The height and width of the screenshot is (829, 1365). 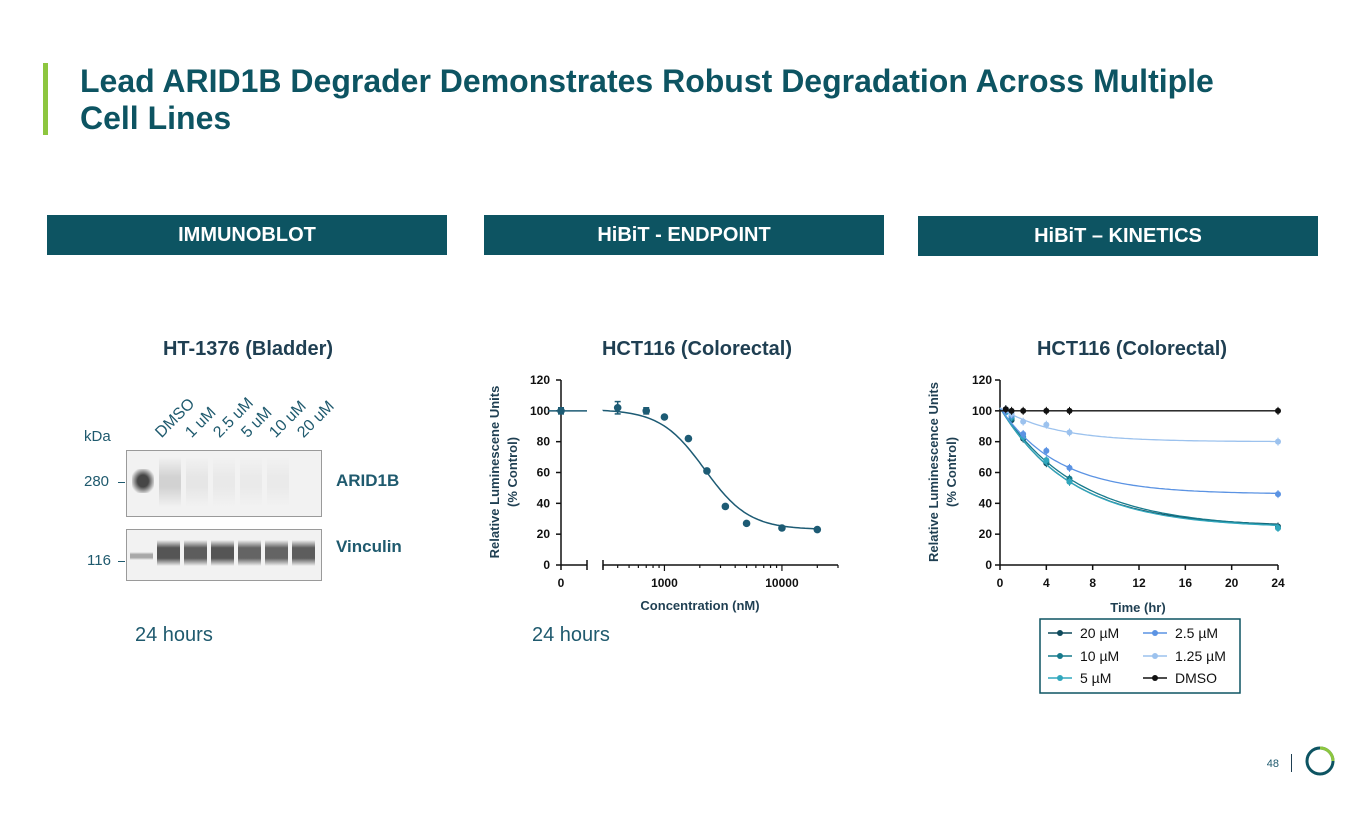 I want to click on legend-item: 20 µM, so click(x=1083, y=633).